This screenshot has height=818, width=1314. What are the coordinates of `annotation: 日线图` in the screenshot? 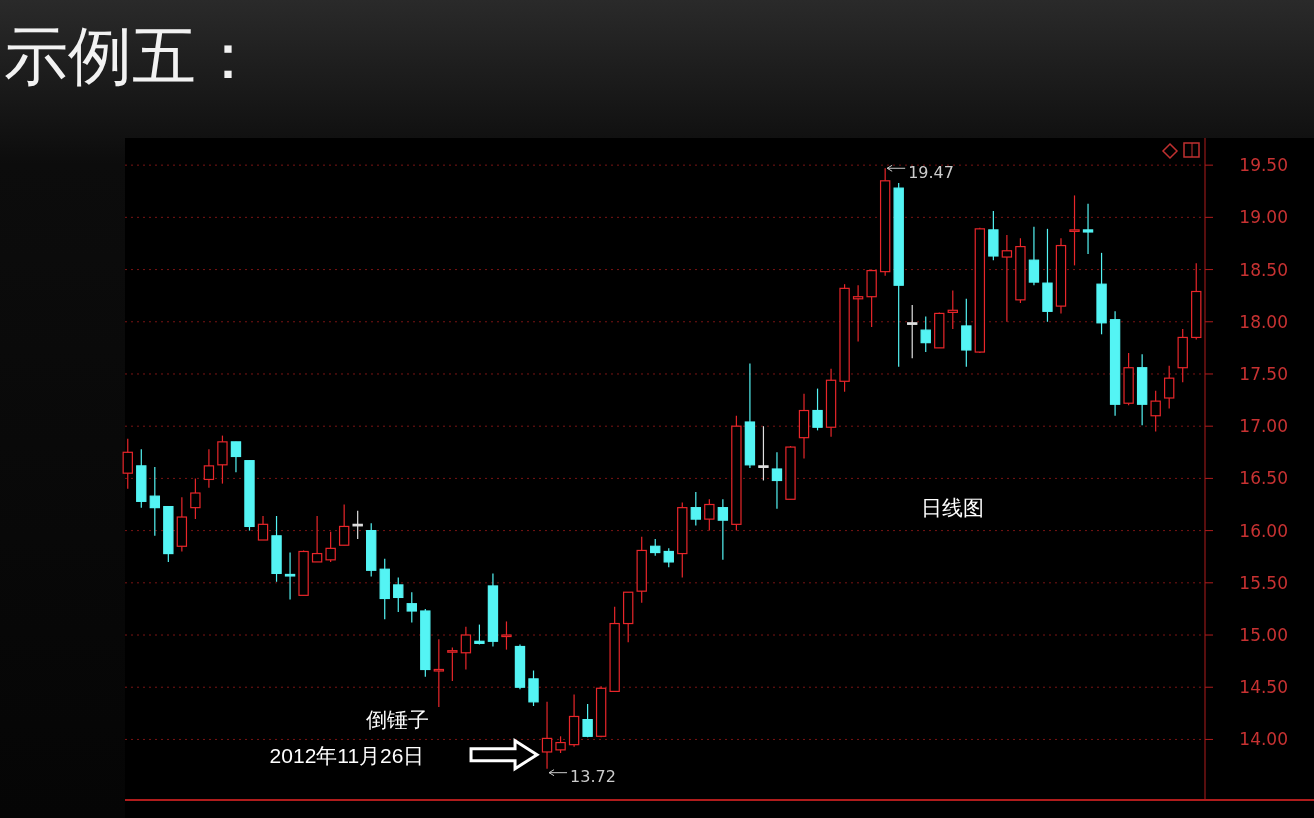 It's located at (952, 507).